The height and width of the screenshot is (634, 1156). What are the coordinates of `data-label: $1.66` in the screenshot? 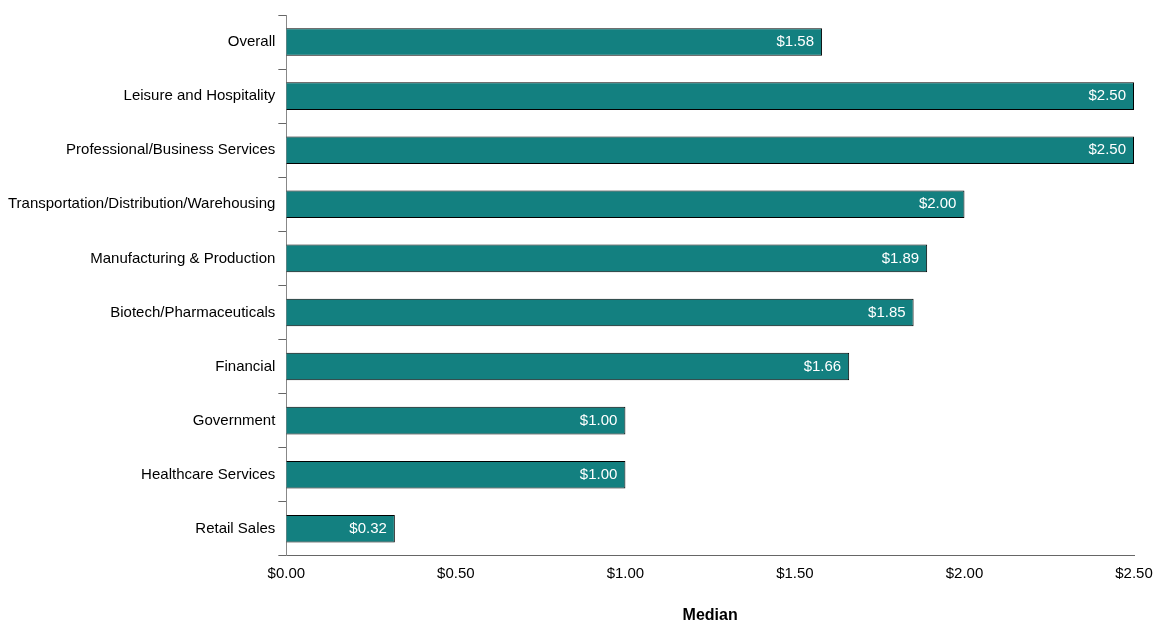 It's located at (822, 365).